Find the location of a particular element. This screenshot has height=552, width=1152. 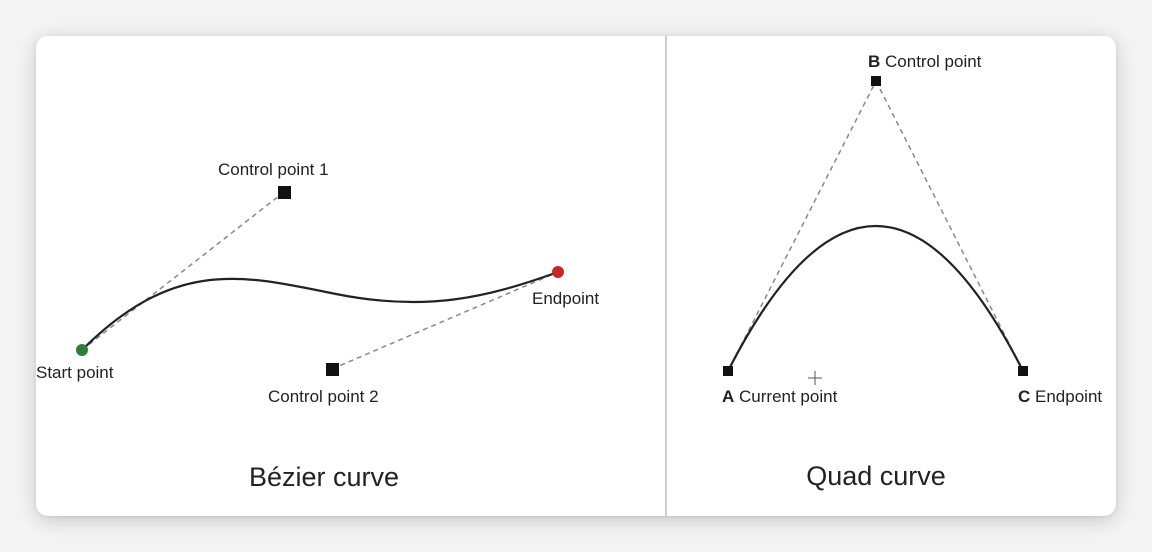

b-letter: B is located at coordinates (874, 61).